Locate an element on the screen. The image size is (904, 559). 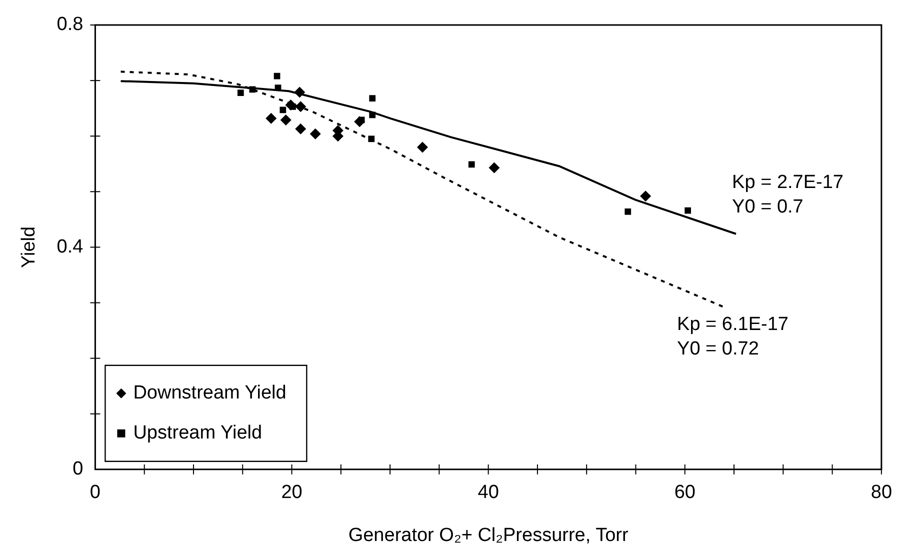
x-tick-label: 0 is located at coordinates (95, 493).